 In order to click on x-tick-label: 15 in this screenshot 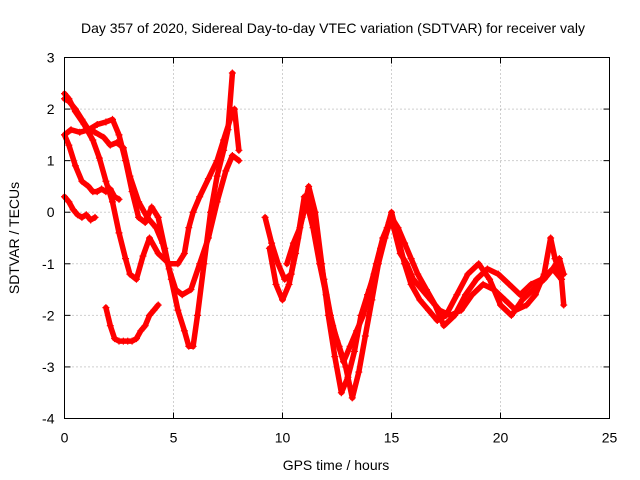, I will do `click(392, 438)`.